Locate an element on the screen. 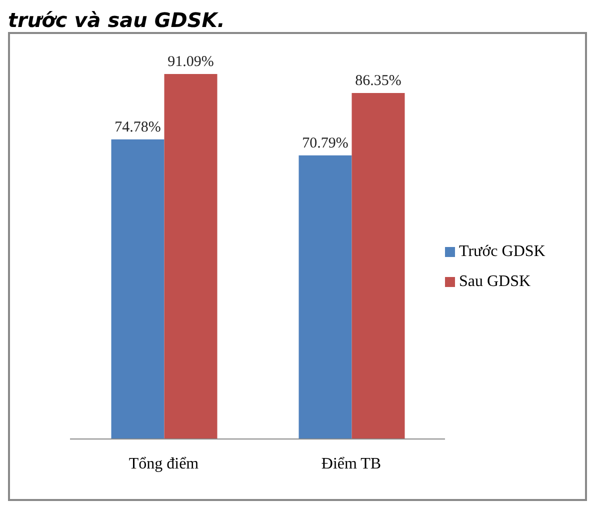 This screenshot has width=595, height=507. data-label: 91.09% is located at coordinates (191, 62).